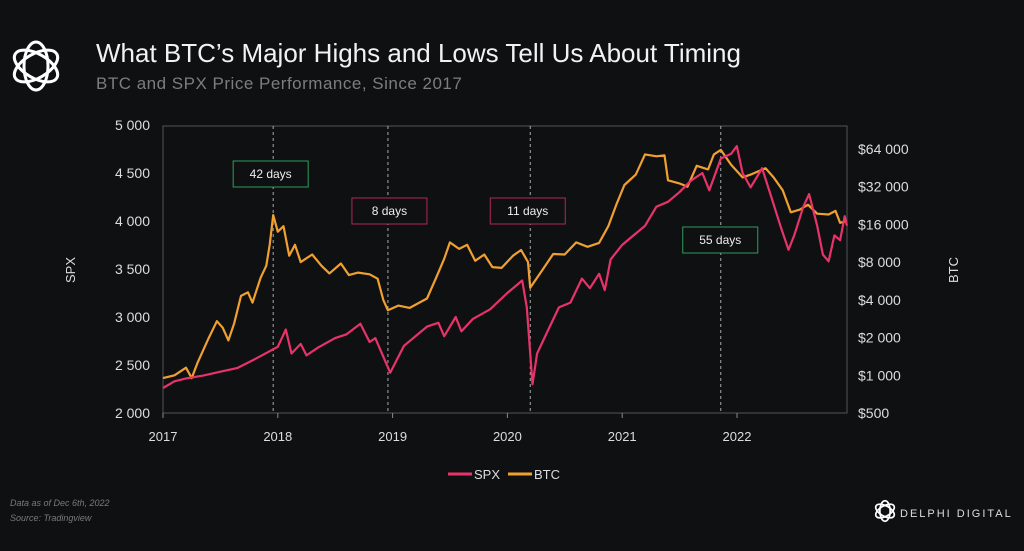  I want to click on source-note: Source: Tradingview, so click(51, 518).